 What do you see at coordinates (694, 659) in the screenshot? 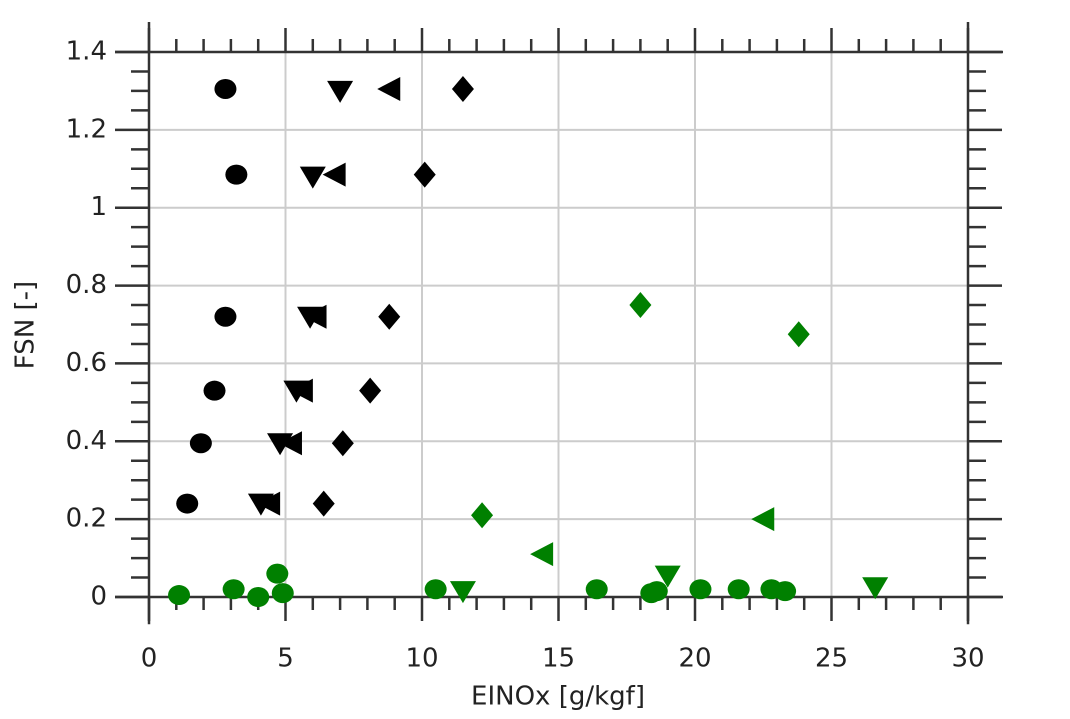
I see `x-tick-label: 20` at bounding box center [694, 659].